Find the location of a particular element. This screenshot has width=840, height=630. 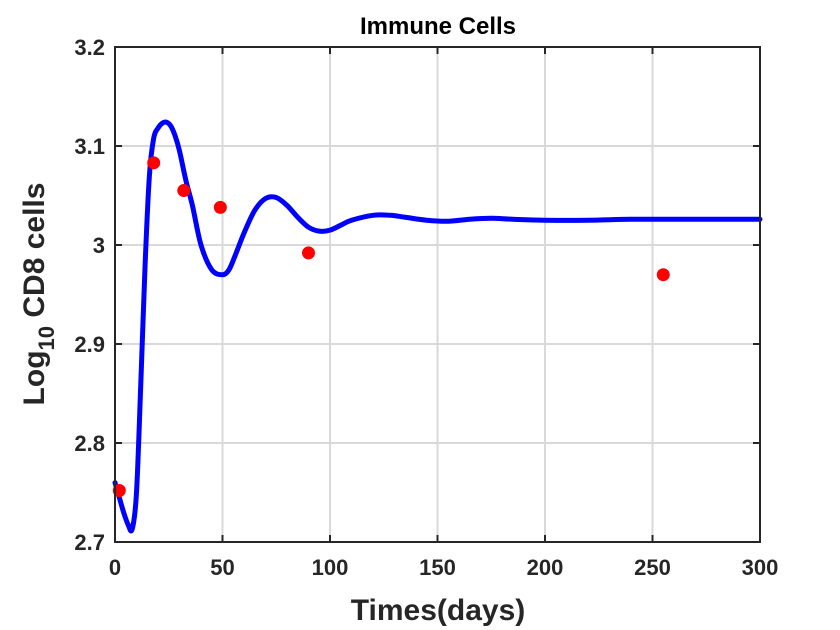

x-tick-label: 250 is located at coordinates (652, 567).